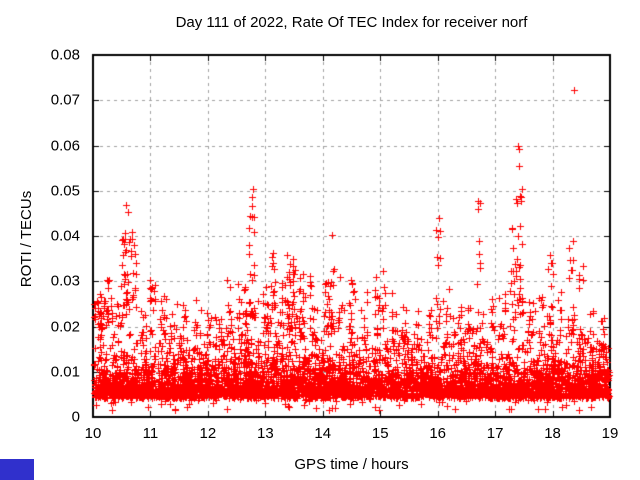 Image resolution: width=640 pixels, height=480 pixels. Describe the element at coordinates (93, 433) in the screenshot. I see `x-tick-label: 10` at that location.